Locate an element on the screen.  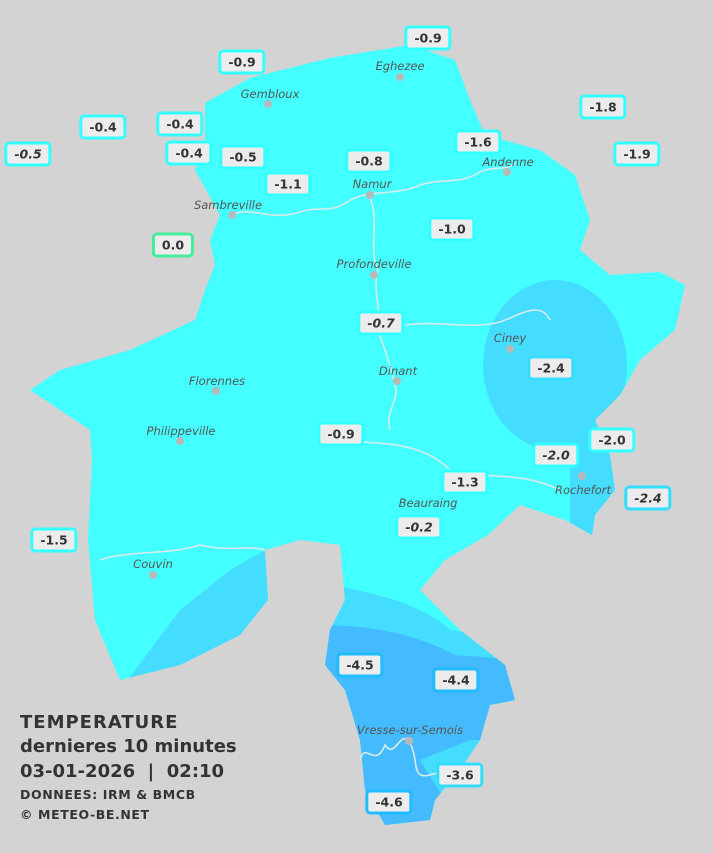
town-label-beauraing: Beauraing is located at coordinates (428, 503).